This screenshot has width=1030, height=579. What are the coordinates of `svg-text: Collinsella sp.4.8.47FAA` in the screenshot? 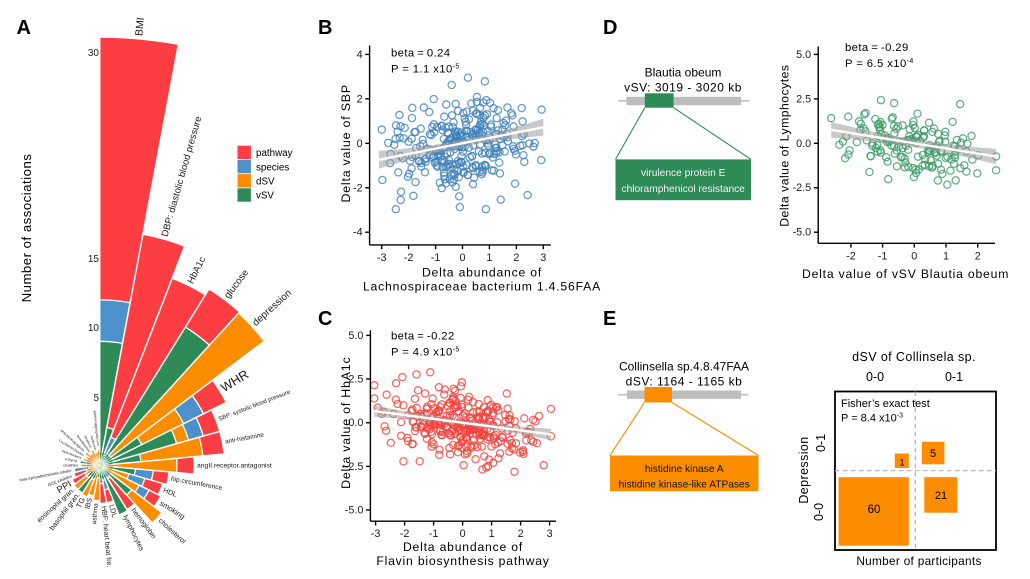 It's located at (684, 367).